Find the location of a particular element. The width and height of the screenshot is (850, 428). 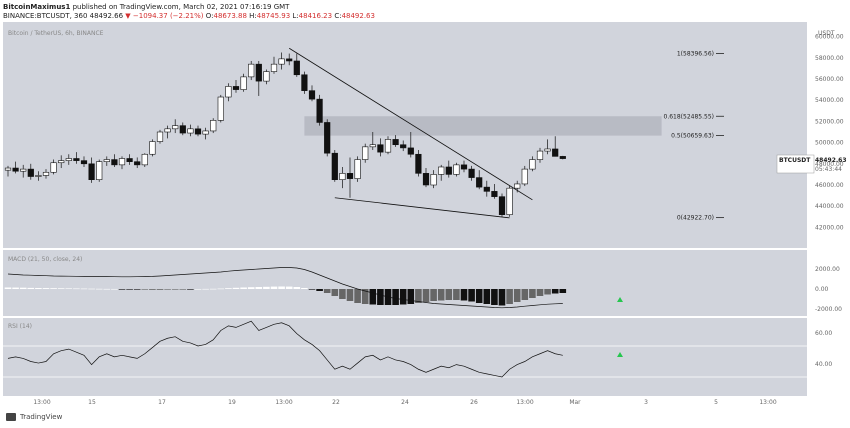

tradingview-logo-icon is located at coordinates (11, 417).